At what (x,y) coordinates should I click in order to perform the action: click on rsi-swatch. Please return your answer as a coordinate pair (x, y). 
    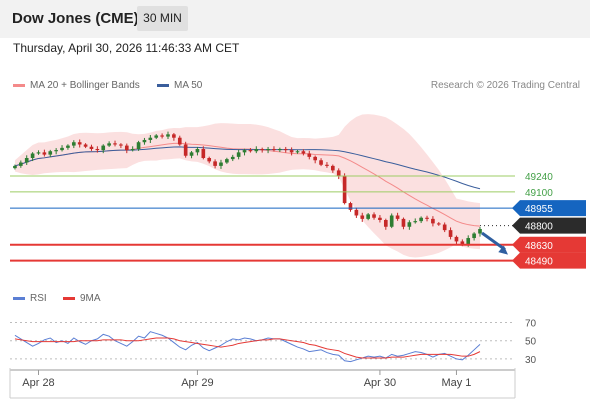
    Looking at the image, I should click on (19, 298).